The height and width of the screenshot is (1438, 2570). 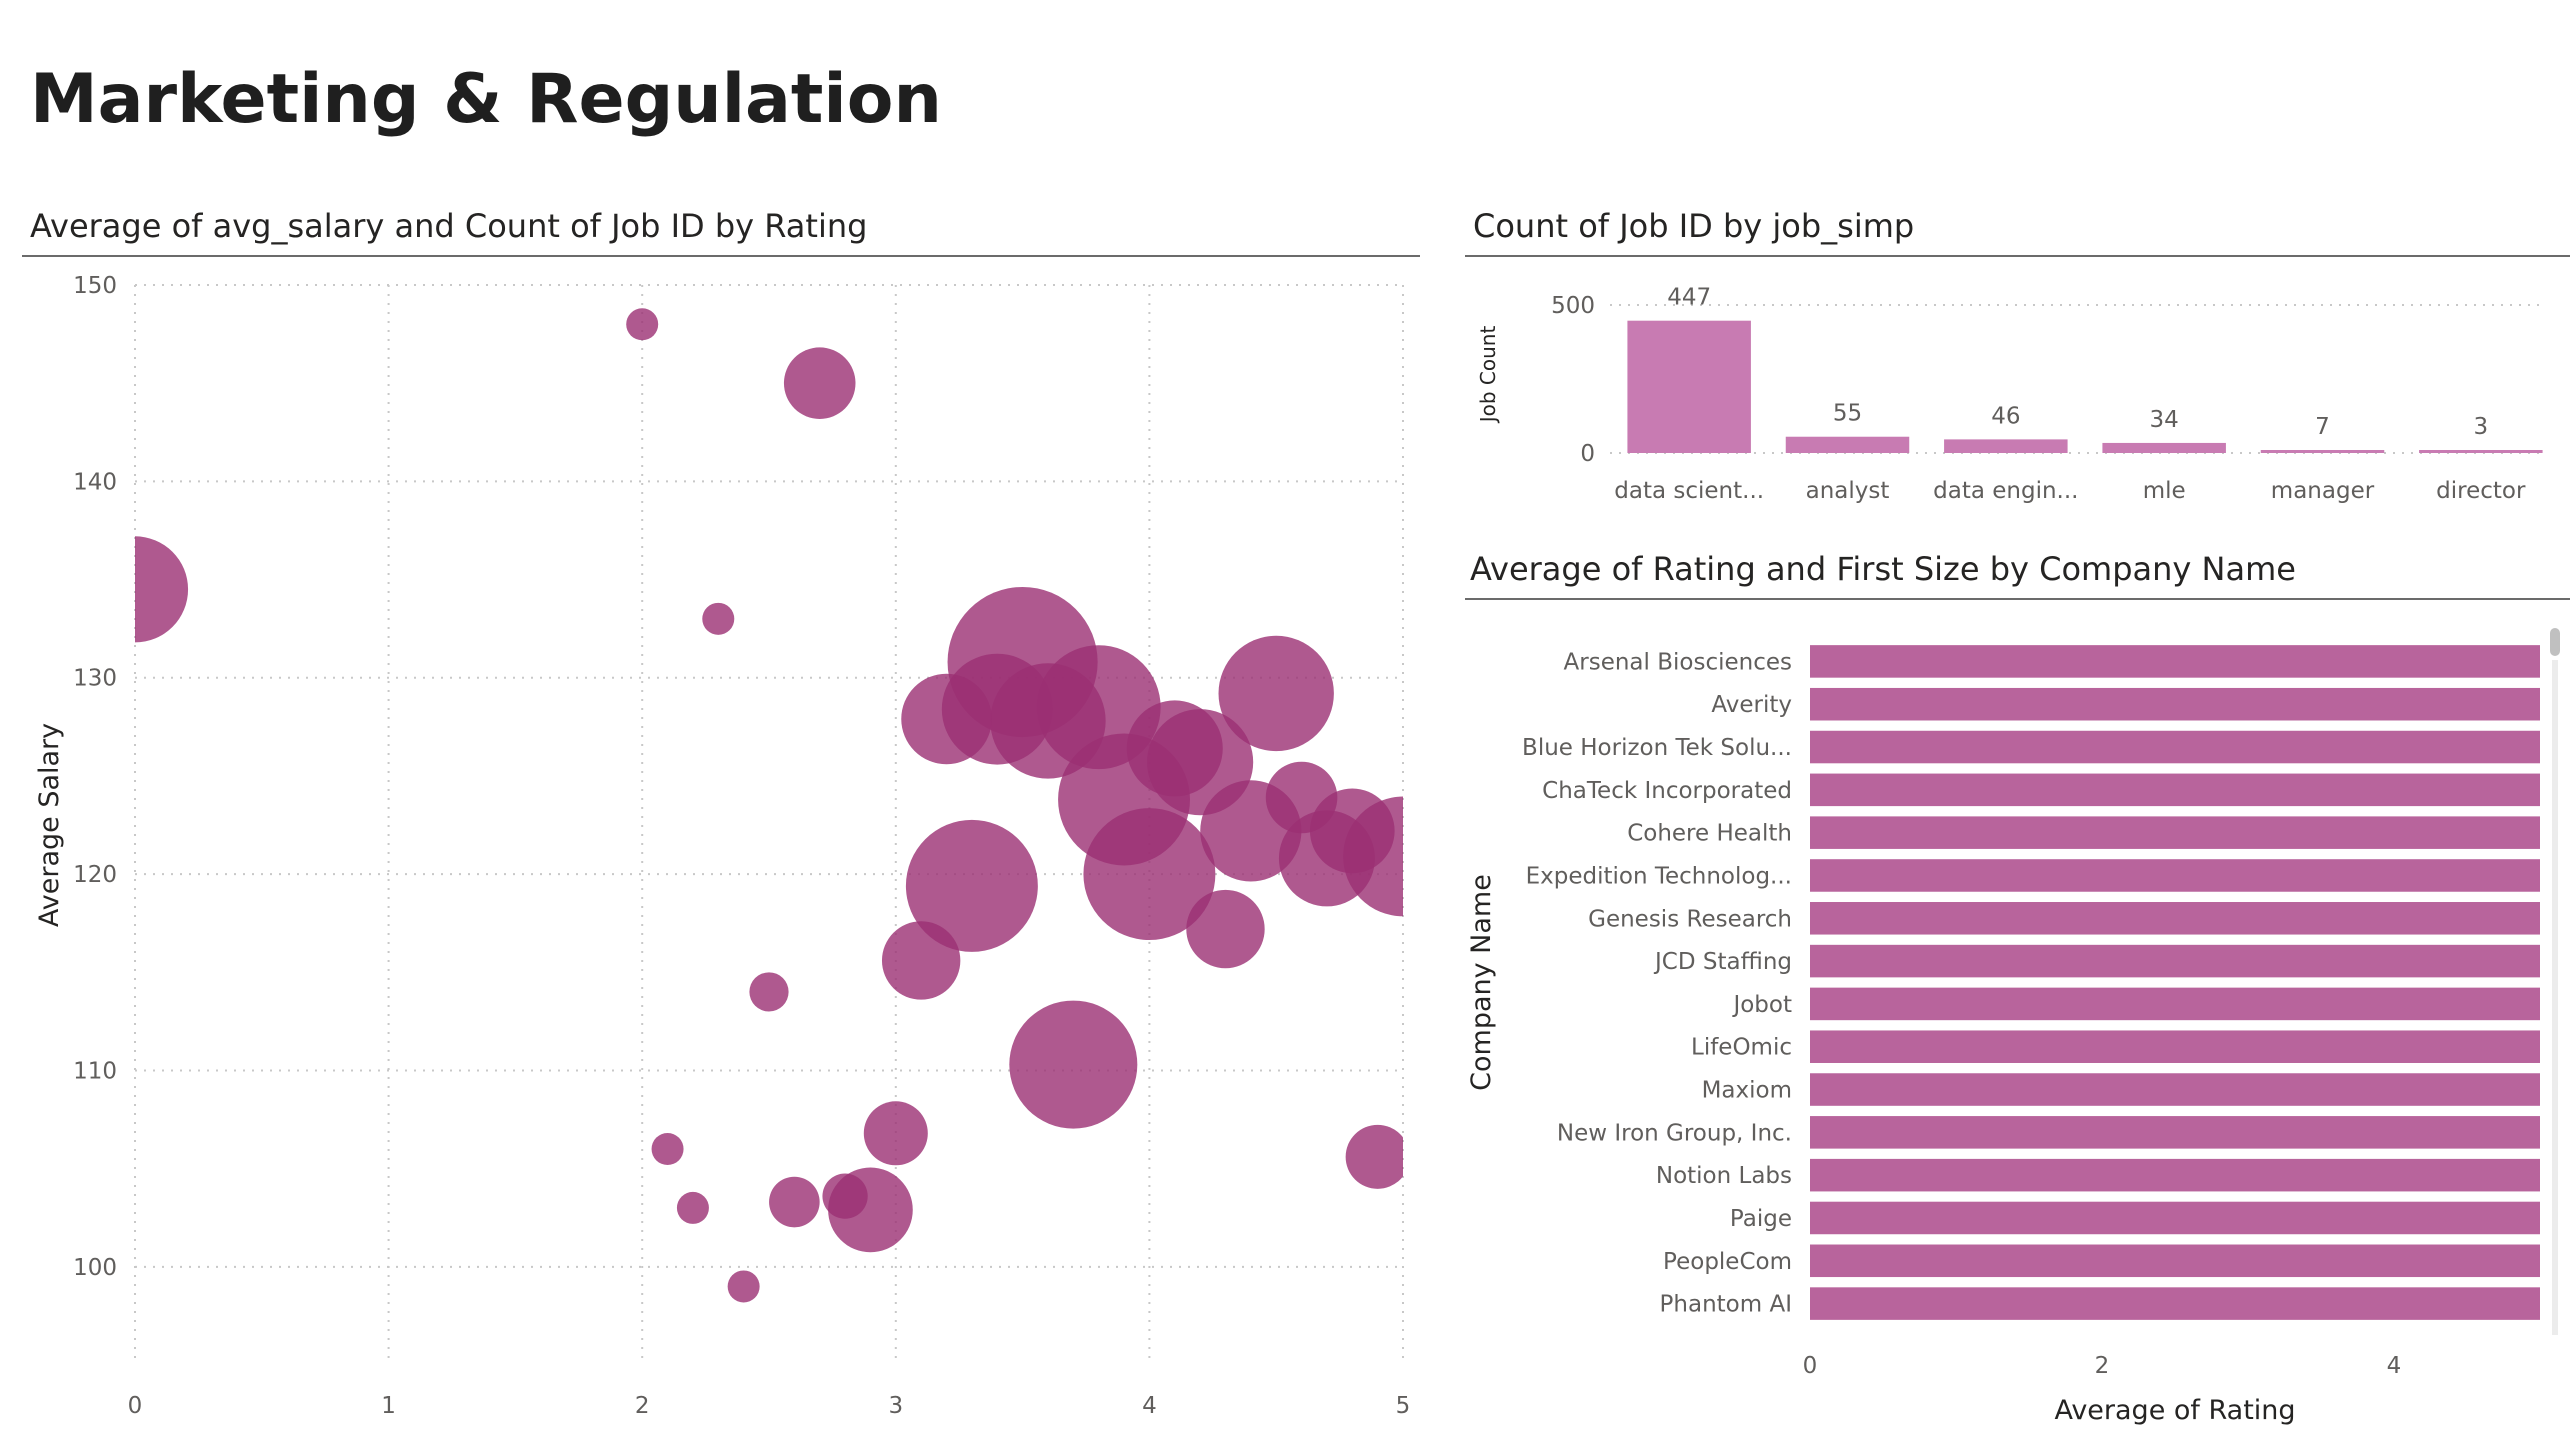 I want to click on vertical-scrollbar-track, so click(x=2555, y=997).